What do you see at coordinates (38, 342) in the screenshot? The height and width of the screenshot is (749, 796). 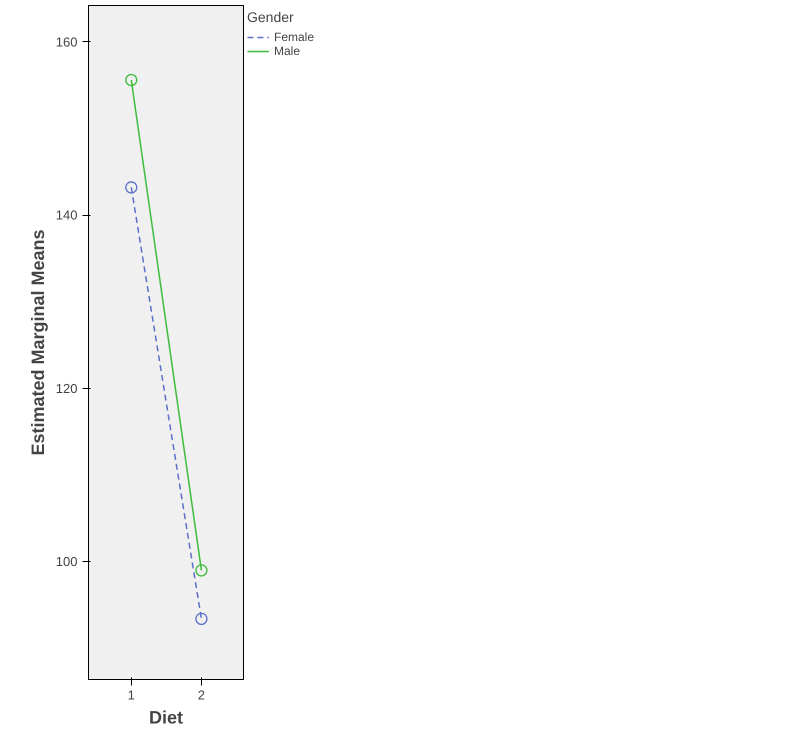 I see `y-axis-title: Estimated Marginal Means` at bounding box center [38, 342].